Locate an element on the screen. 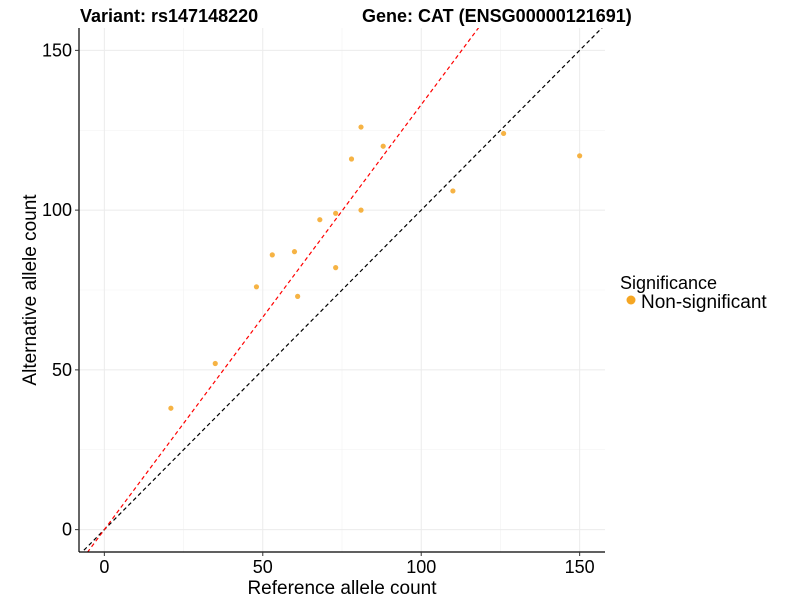 The height and width of the screenshot is (600, 800). y-axis-ticks: 0 50 100 150 is located at coordinates (60, 290).